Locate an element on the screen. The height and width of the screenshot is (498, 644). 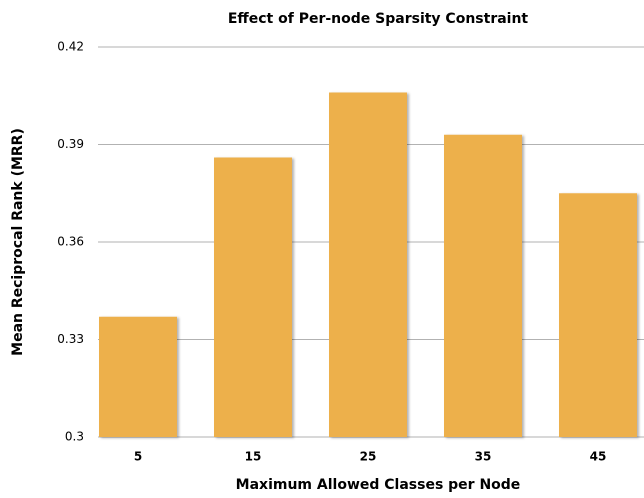
x-tick-label: 35 is located at coordinates (483, 457).